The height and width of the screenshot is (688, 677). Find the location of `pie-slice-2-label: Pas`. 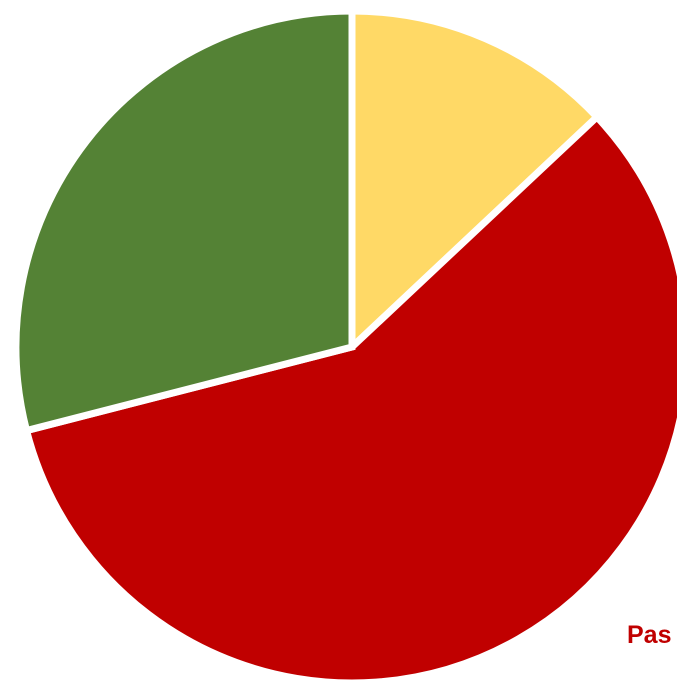

pie-slice-2-label: Pas is located at coordinates (649, 635).